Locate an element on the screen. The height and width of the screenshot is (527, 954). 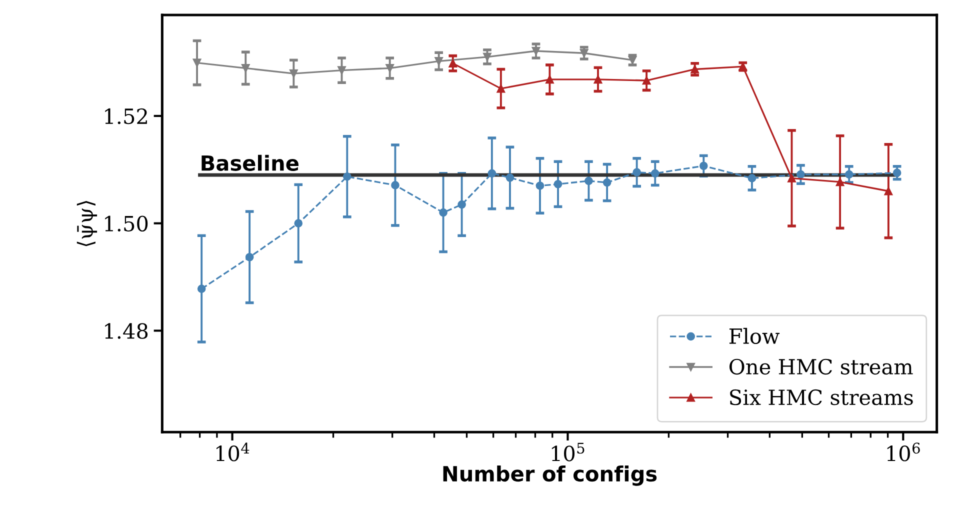
y-axis-title: ⟨ψ̄ψ⟩ is located at coordinates (87, 223).